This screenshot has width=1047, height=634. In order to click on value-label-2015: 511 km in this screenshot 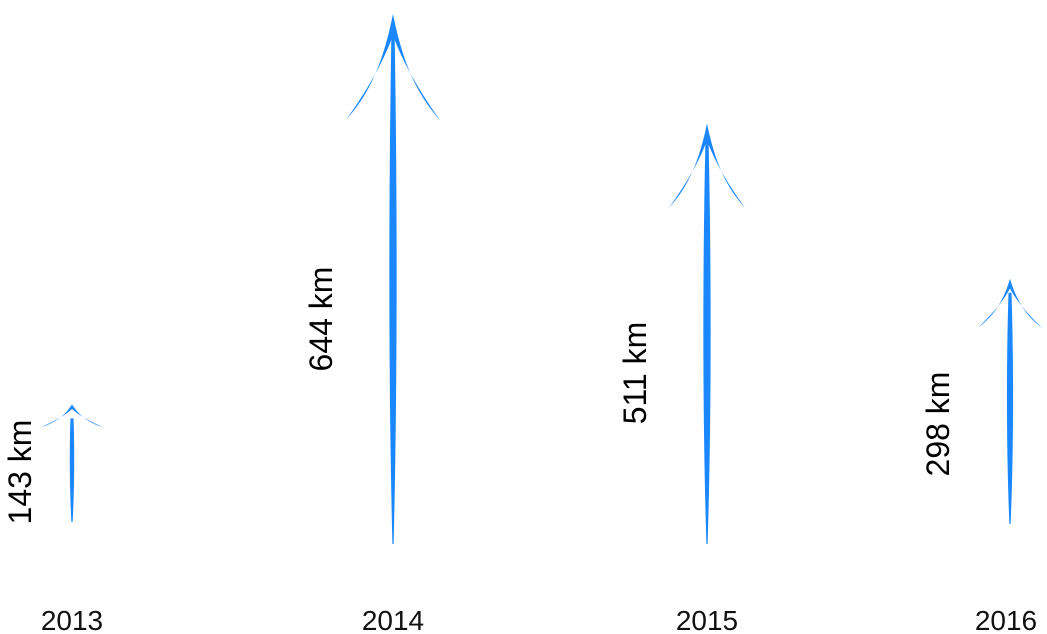, I will do `click(635, 373)`.